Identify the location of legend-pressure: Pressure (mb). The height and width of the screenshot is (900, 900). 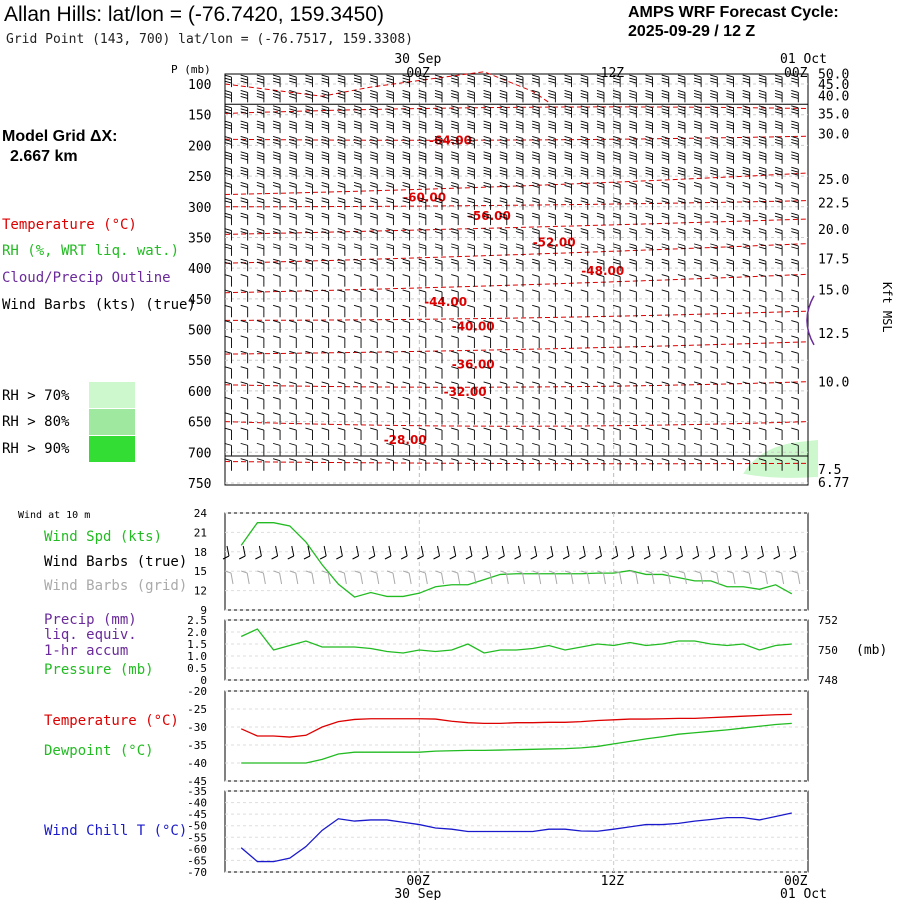
(99, 670).